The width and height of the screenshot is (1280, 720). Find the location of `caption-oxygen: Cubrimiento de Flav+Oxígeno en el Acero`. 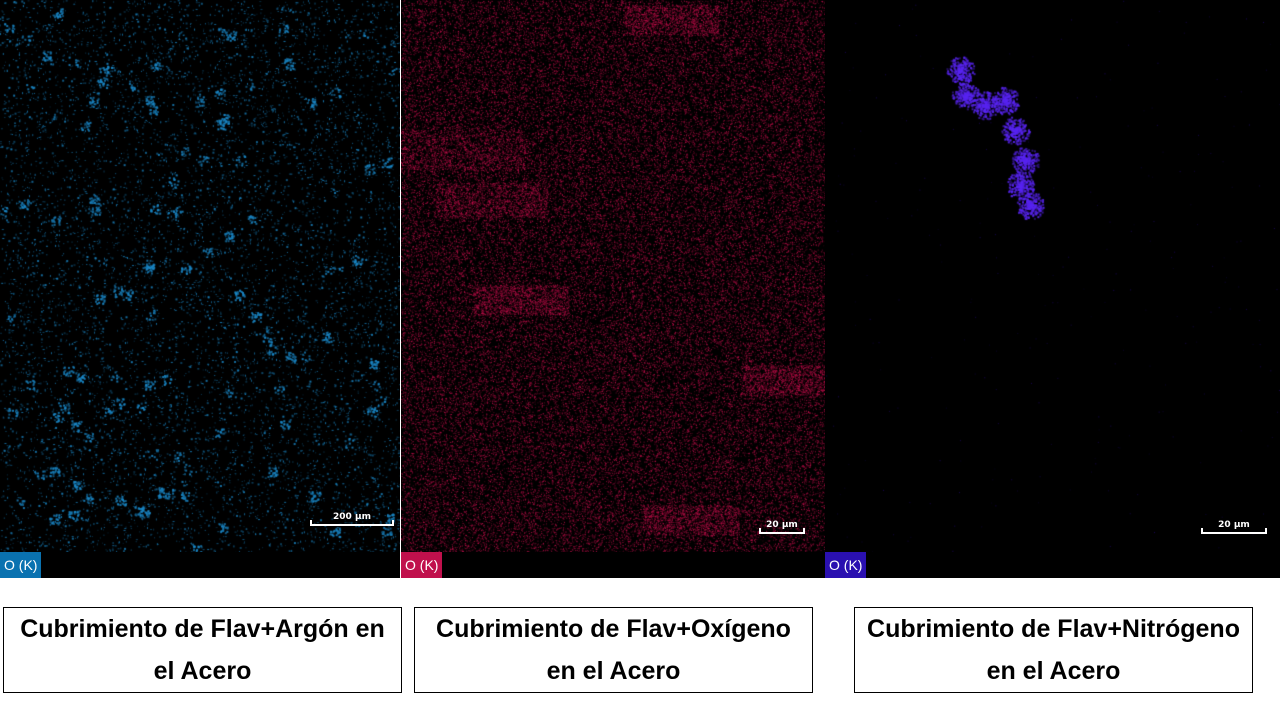

caption-oxygen: Cubrimiento de Flav+Oxígeno en el Acero is located at coordinates (613, 650).